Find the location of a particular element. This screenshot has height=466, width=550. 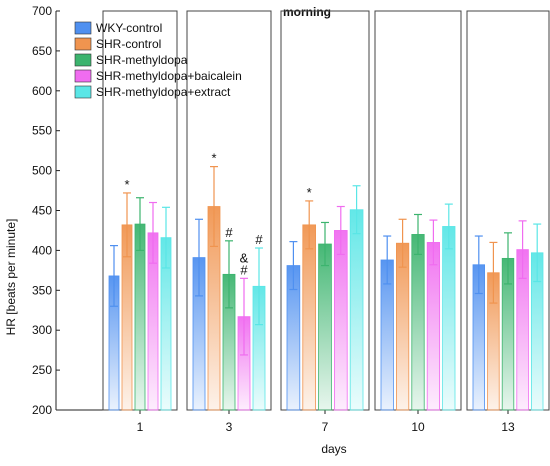

legend-item: SHR-methyldopa is located at coordinates (131, 60).